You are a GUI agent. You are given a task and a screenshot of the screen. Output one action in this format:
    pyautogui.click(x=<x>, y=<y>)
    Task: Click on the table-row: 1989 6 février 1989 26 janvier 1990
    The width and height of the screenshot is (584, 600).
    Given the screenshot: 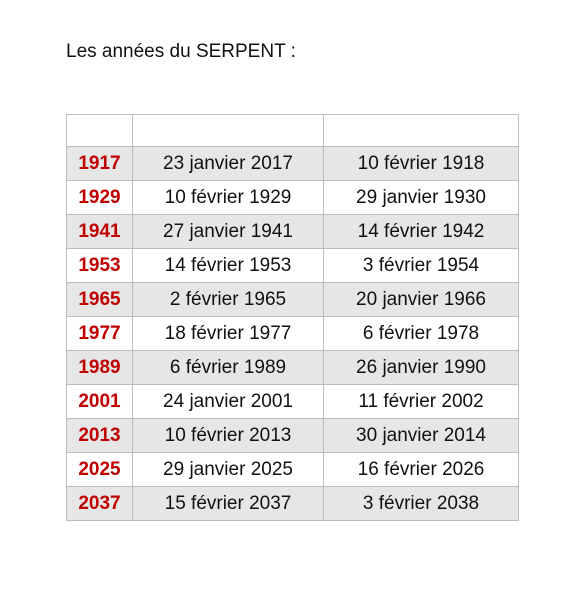 What is the action you would take?
    pyautogui.click(x=292, y=367)
    